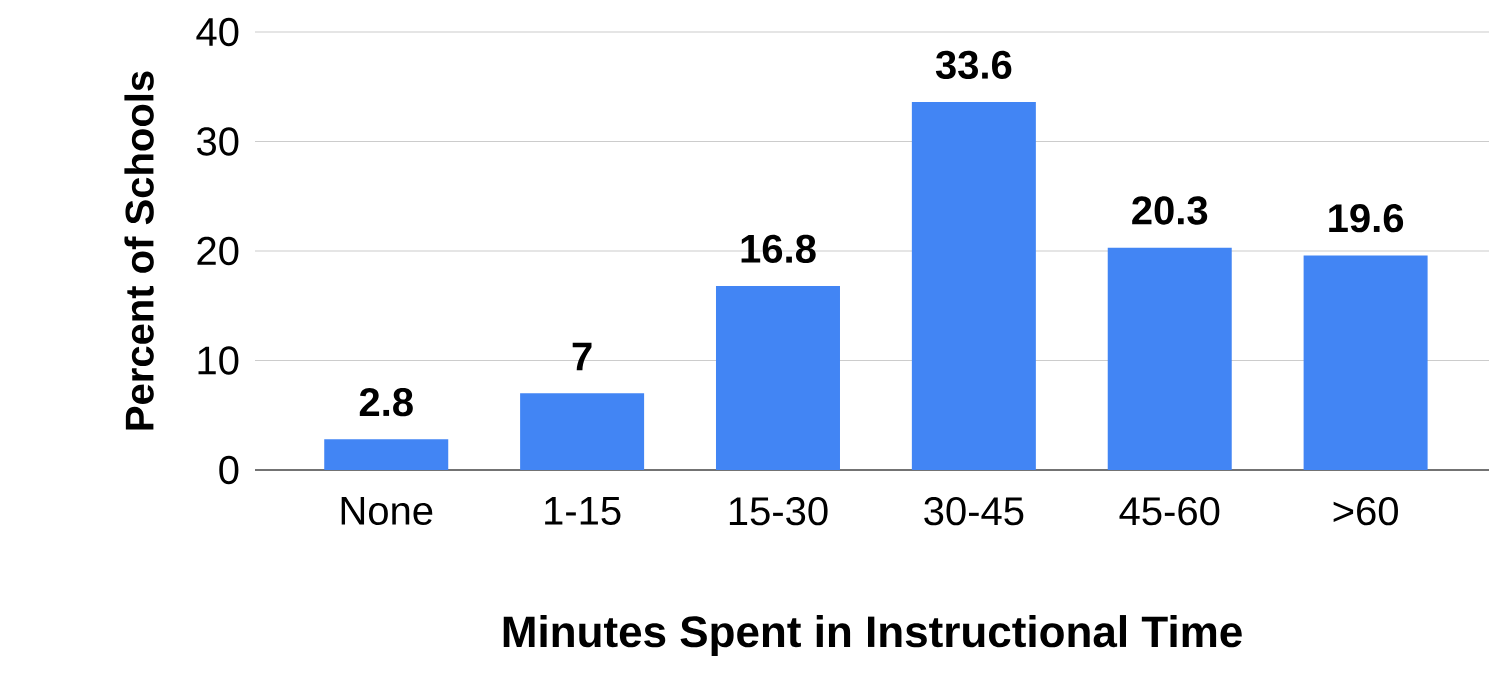 The width and height of the screenshot is (1489, 687). I want to click on y-axis-title: Percent of Schools, so click(139, 250).